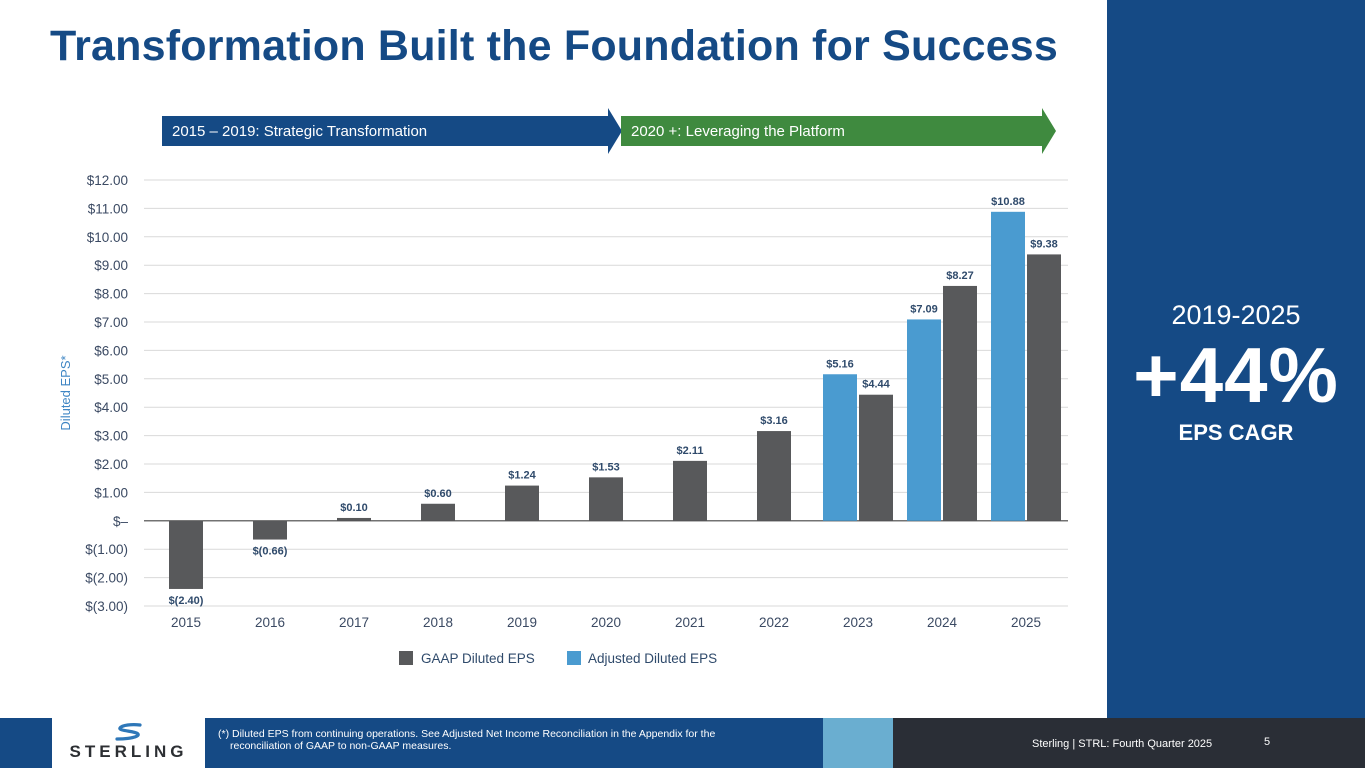 The image size is (1365, 768). Describe the element at coordinates (858, 622) in the screenshot. I see `x-tick-label: 2023` at that location.